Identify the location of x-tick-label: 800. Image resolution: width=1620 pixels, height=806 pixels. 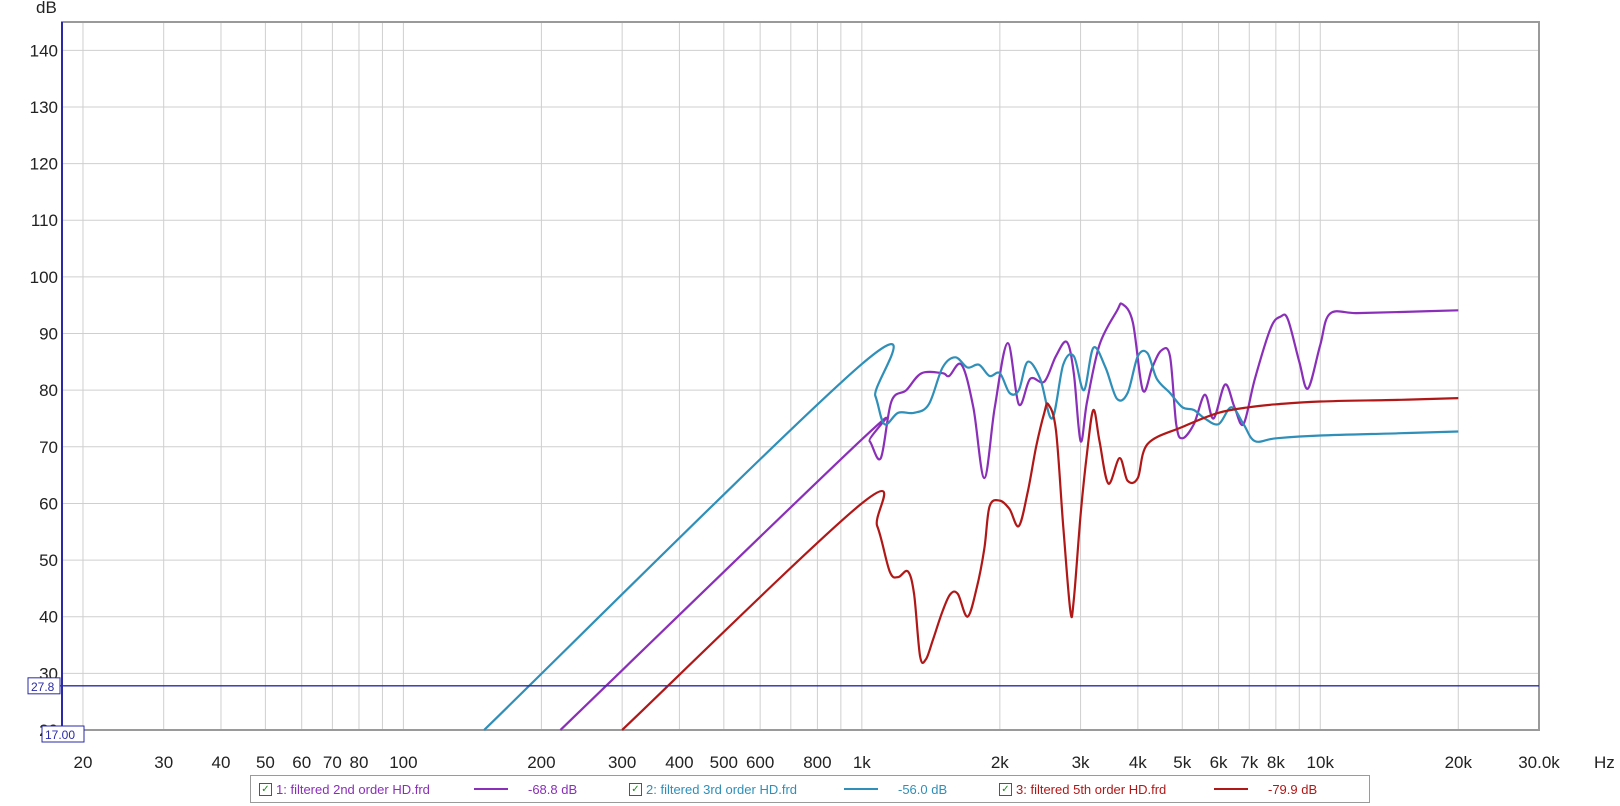
(817, 762).